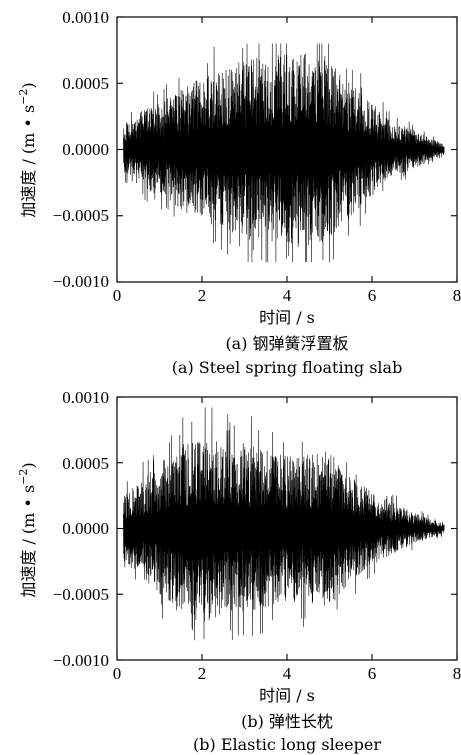 Image resolution: width=461 pixels, height=755 pixels. Describe the element at coordinates (85, 17) in the screenshot. I see `panel-a-ytick-0: 0.0010` at that location.